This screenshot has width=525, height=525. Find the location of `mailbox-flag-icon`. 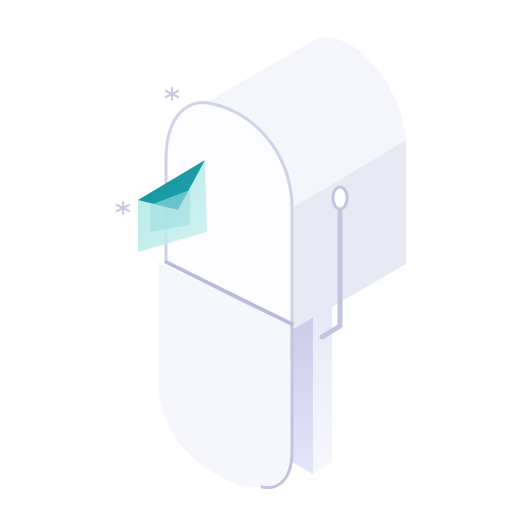

mailbox-flag-icon is located at coordinates (334, 262).